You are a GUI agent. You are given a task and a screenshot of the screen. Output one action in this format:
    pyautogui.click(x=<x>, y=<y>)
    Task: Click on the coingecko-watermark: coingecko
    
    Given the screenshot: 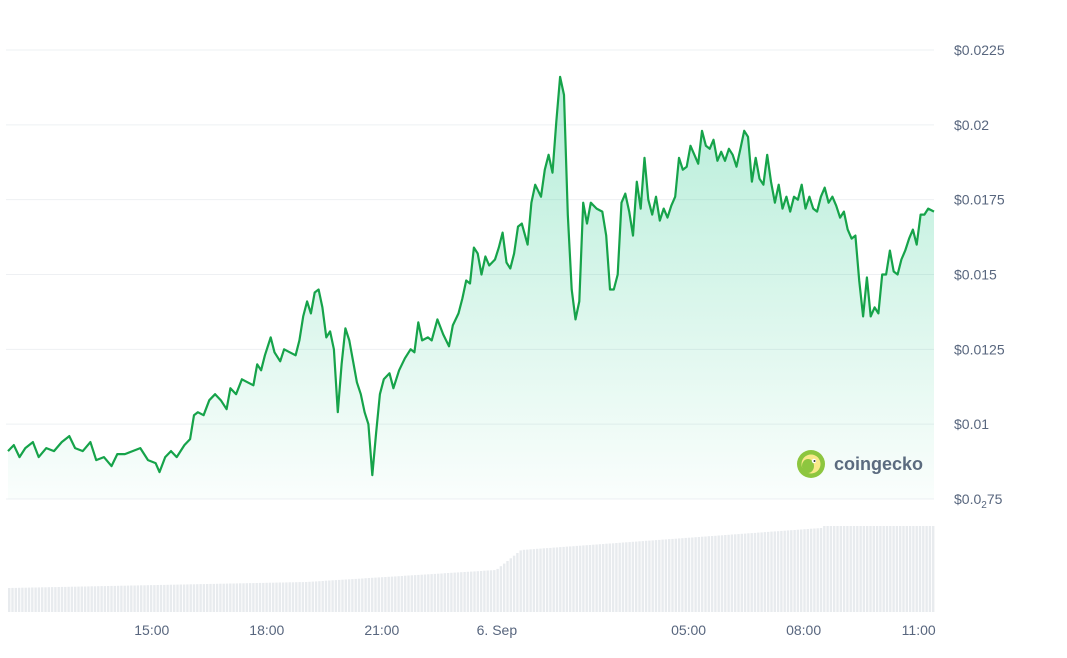 What is the action you would take?
    pyautogui.click(x=860, y=464)
    